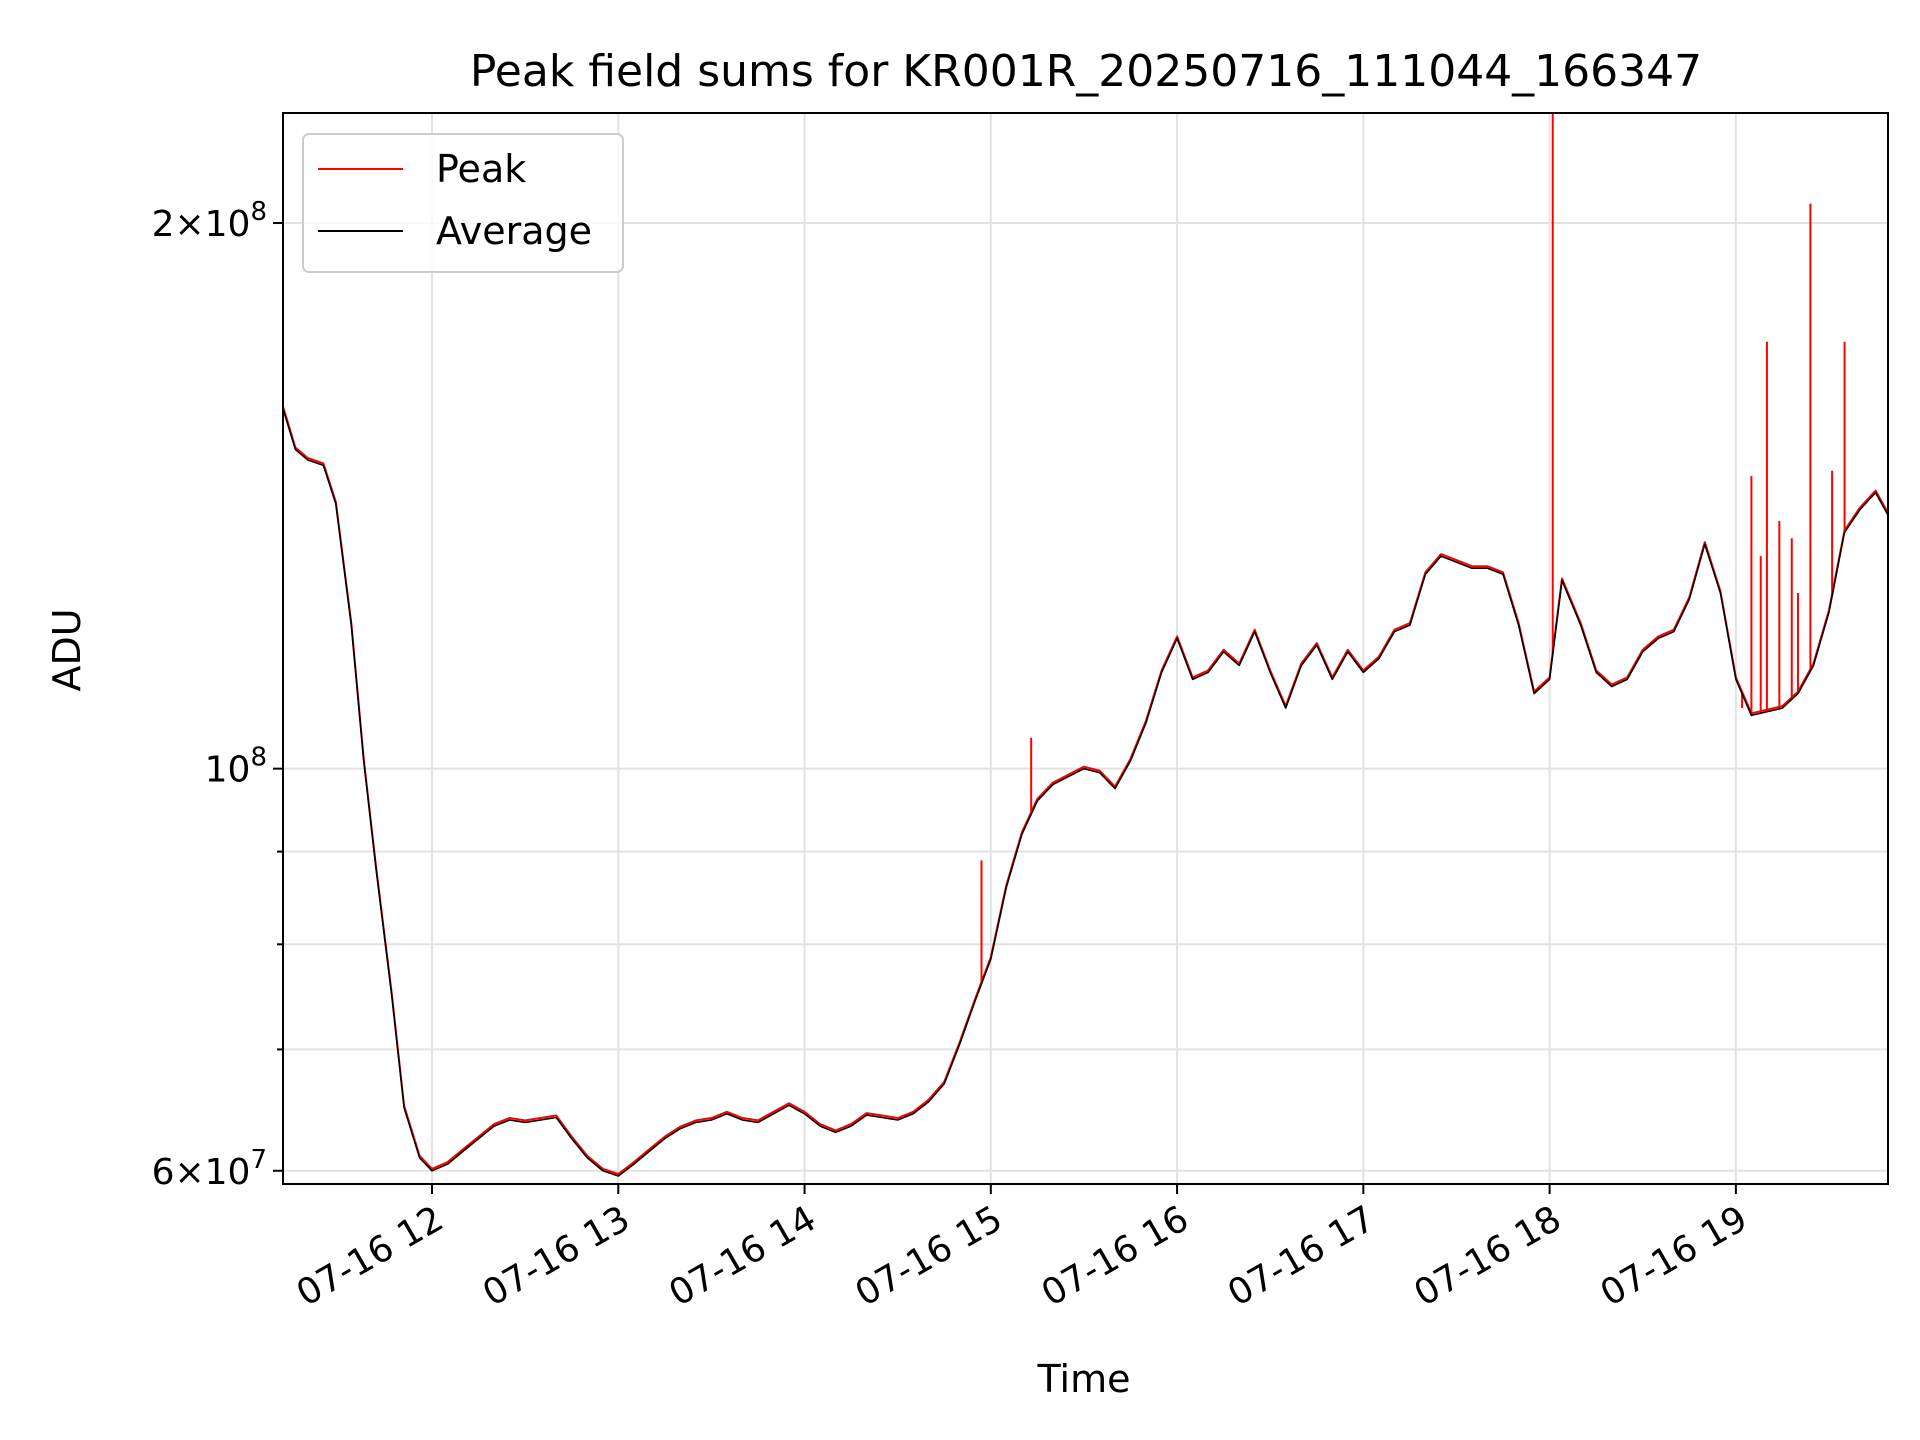 The image size is (1920, 1440). I want to click on y-tick-label: 108, so click(236, 767).